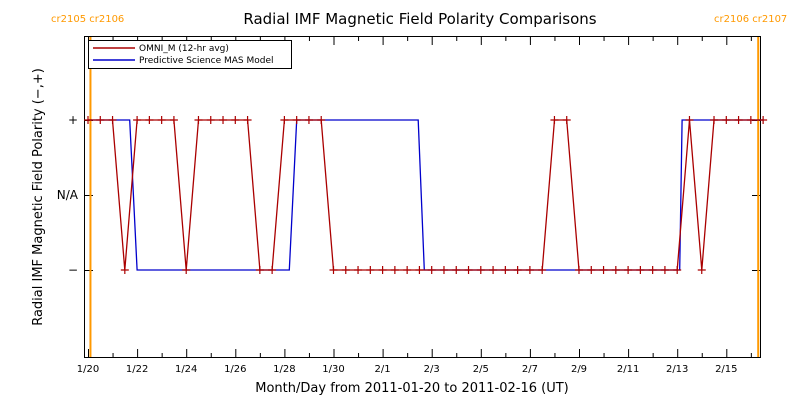 This screenshot has height=400, width=800. Describe the element at coordinates (628, 369) in the screenshot. I see `x-tick-label: 2/11` at that location.